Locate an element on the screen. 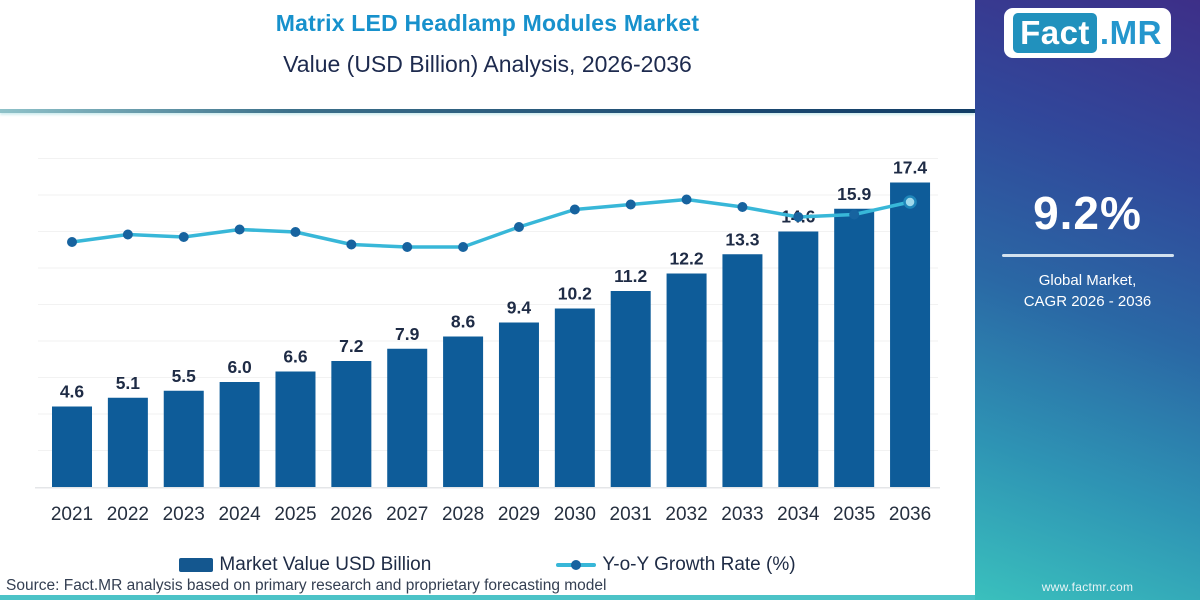 The image size is (1200, 600). legend-item-bar: Market Value USD Billion is located at coordinates (305, 565).